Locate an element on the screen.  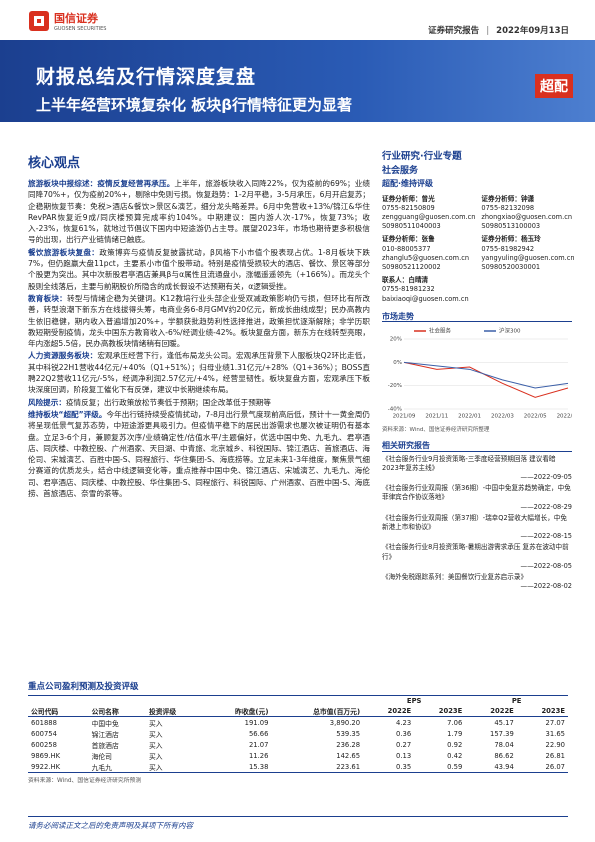
y-tick-label: 20% is located at coordinates (396, 340).